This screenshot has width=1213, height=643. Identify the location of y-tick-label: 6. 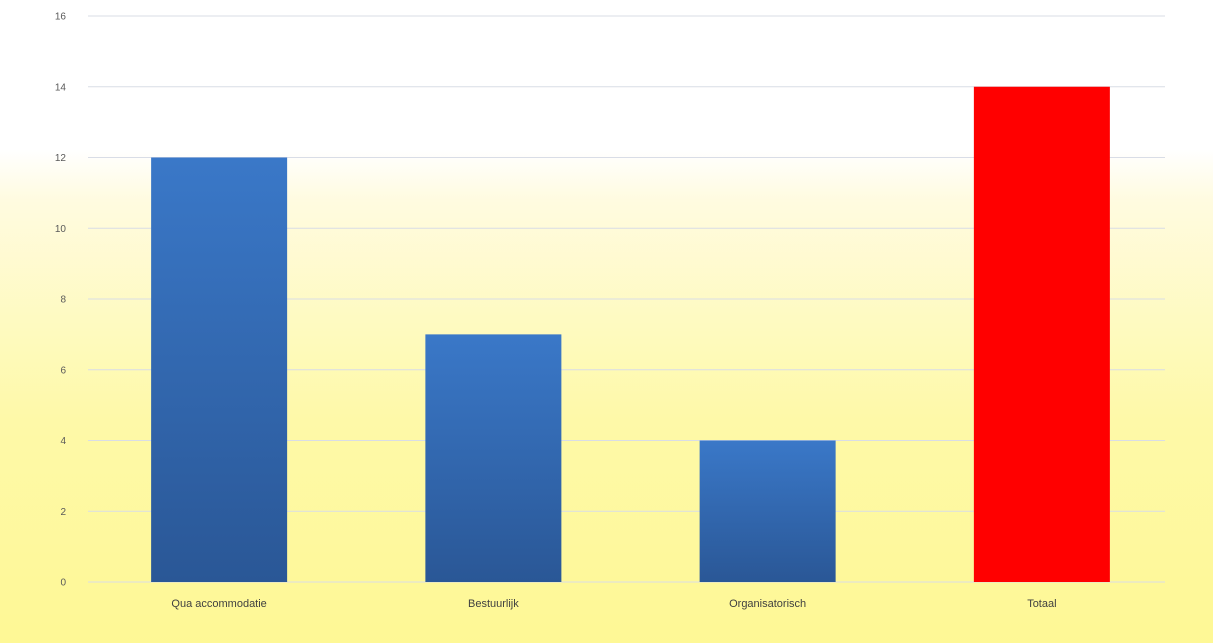
(63, 370).